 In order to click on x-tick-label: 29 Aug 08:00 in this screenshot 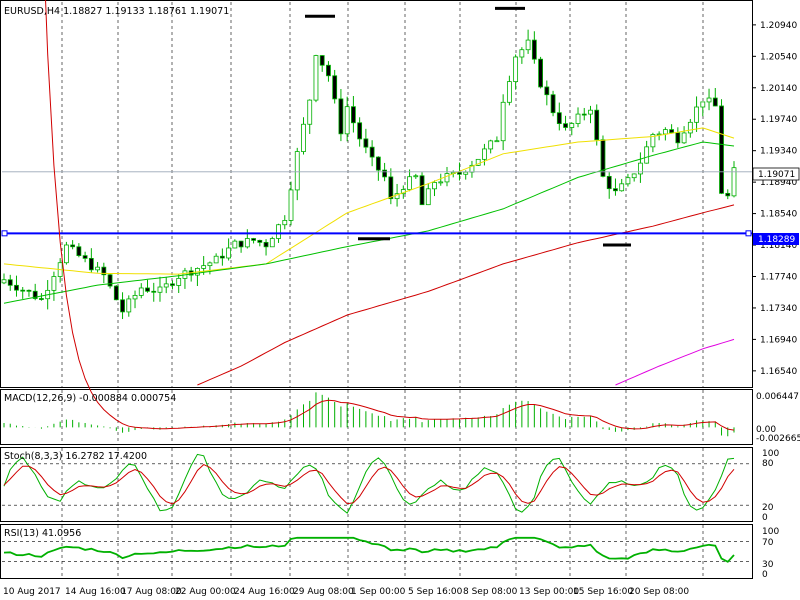, I will do `click(323, 592)`.